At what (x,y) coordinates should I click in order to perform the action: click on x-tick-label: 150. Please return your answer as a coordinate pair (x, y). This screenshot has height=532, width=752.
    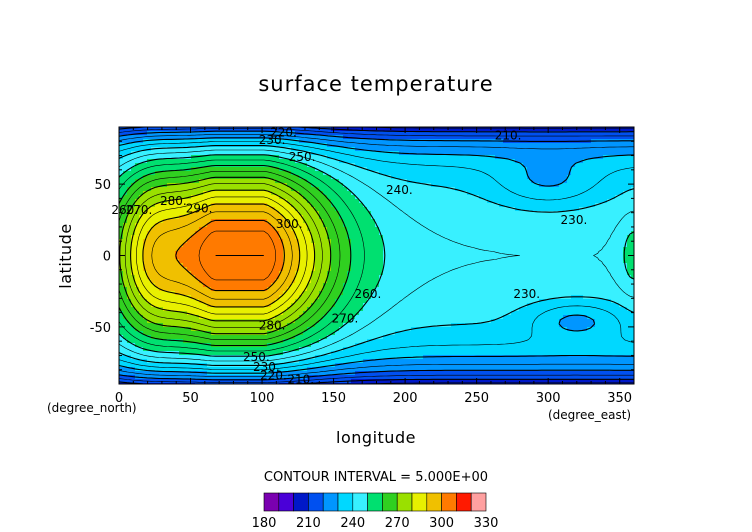
    Looking at the image, I should click on (333, 398).